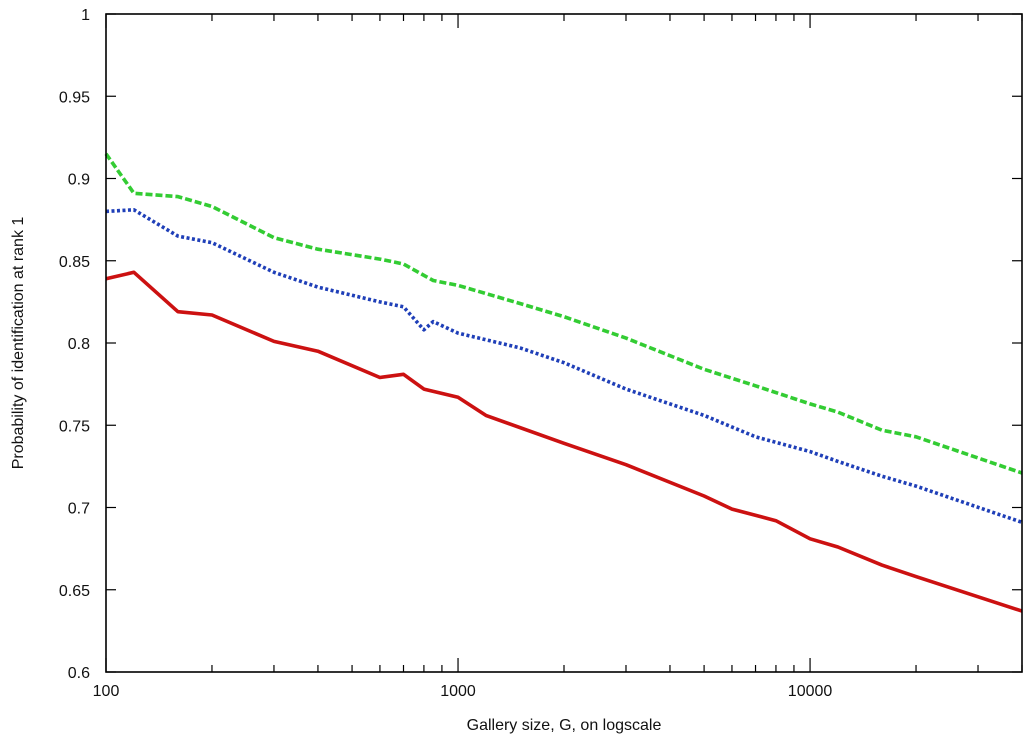 This screenshot has width=1024, height=740. I want to click on y-tick-label: 1, so click(85, 15).